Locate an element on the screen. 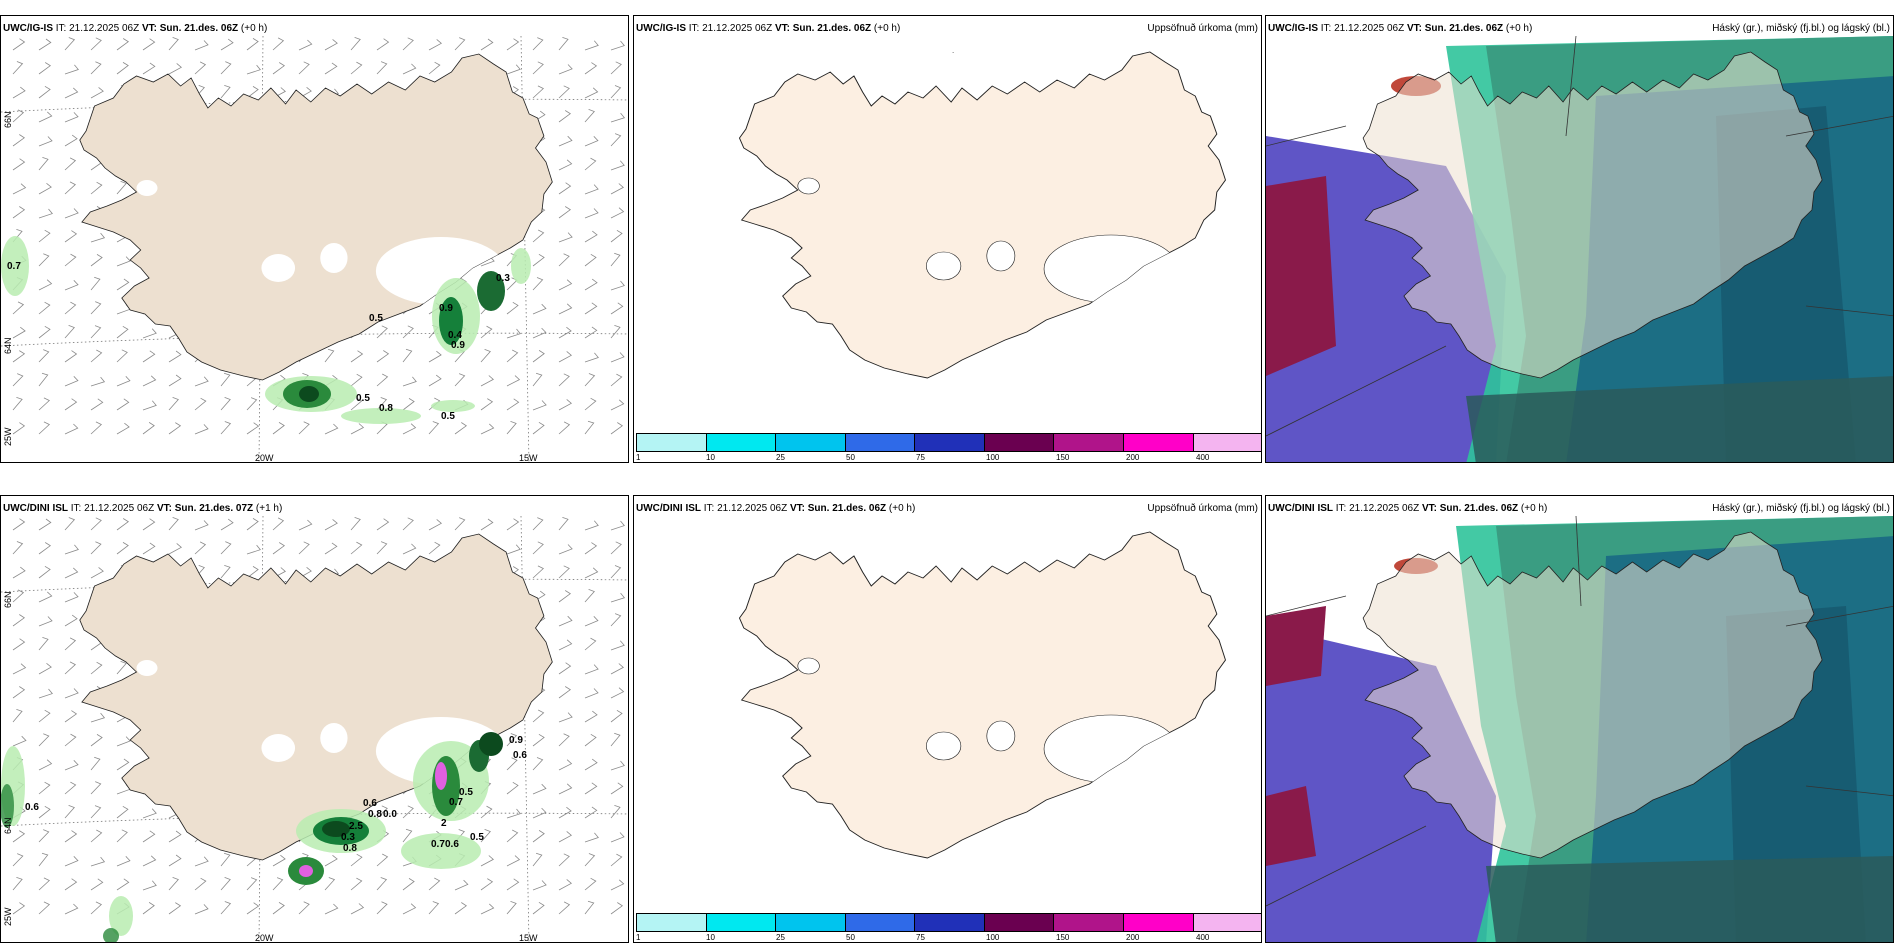 This screenshot has height=950, width=1900. colorbar-tick: 25 is located at coordinates (780, 937).